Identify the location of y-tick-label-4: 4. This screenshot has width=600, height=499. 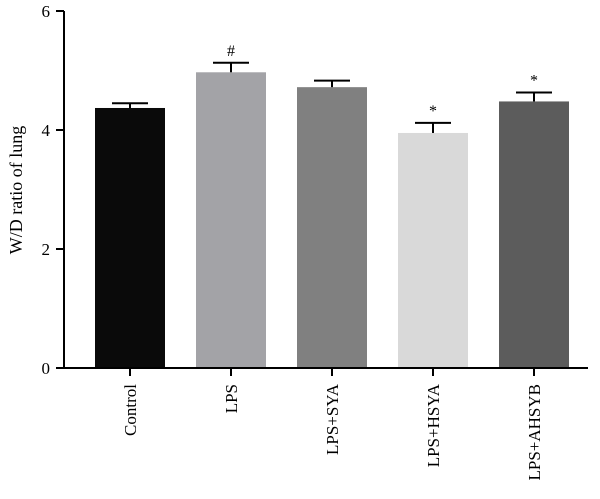
(46, 130).